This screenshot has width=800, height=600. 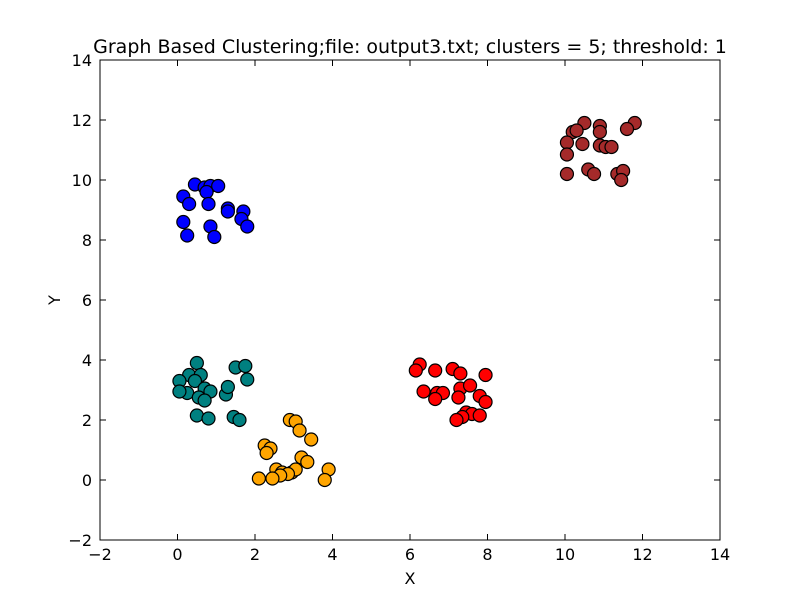 I want to click on x-tick-label: 12, so click(x=642, y=554).